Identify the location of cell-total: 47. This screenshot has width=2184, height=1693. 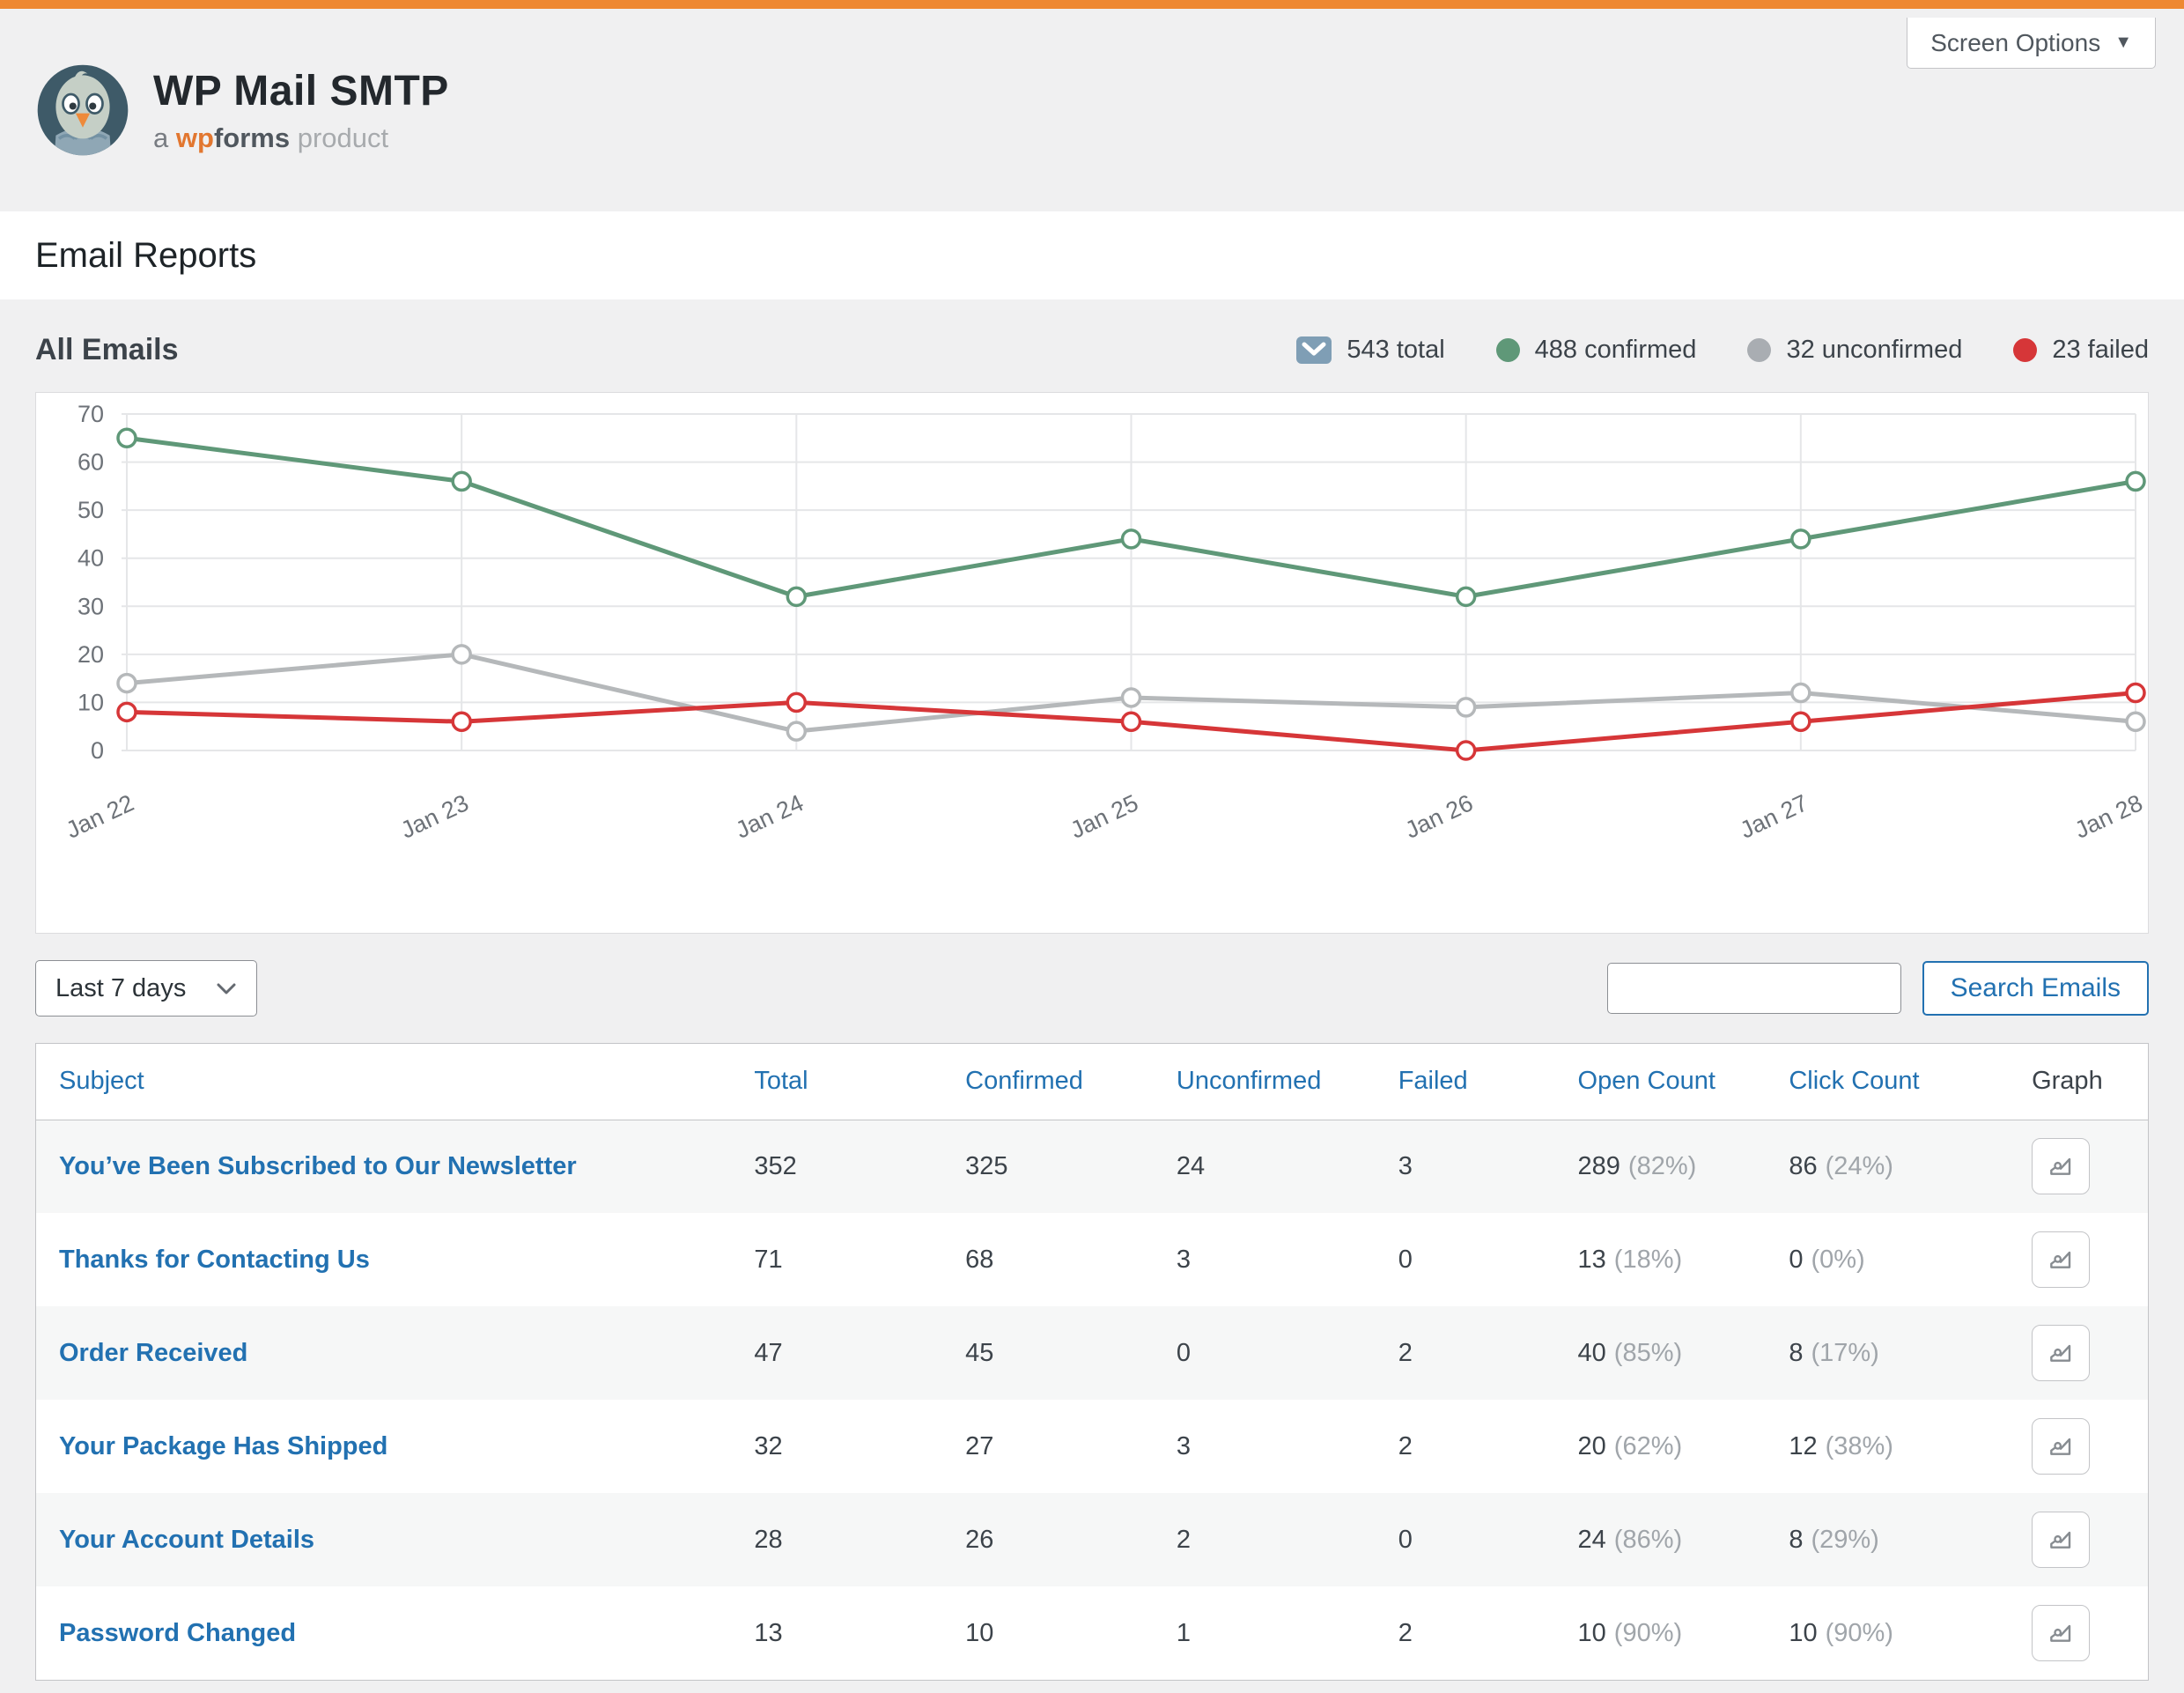
(768, 1352).